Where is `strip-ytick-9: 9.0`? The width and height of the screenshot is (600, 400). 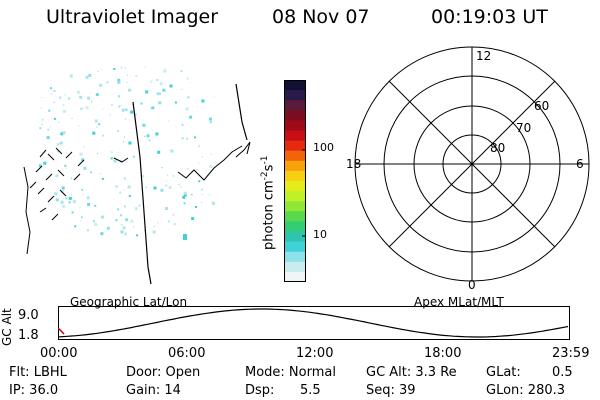
strip-ytick-9: 9.0 is located at coordinates (28, 315).